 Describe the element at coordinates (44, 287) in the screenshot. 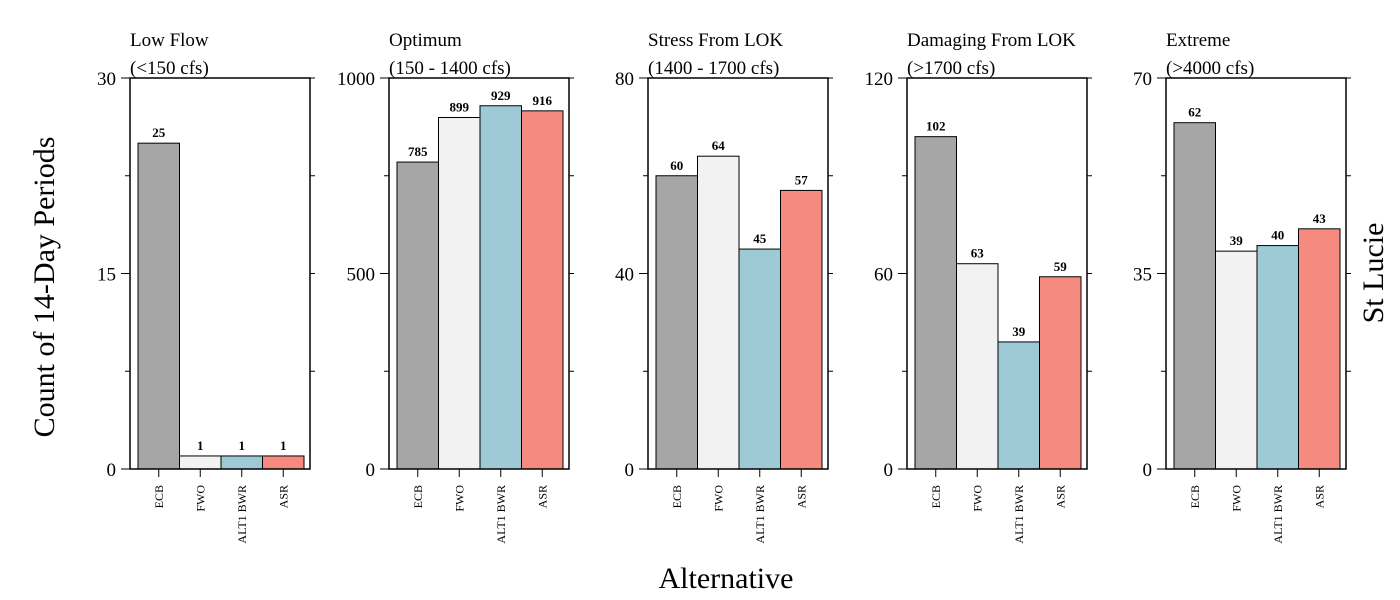

I see `y-axis-title: Count of 14-Day Periods` at that location.